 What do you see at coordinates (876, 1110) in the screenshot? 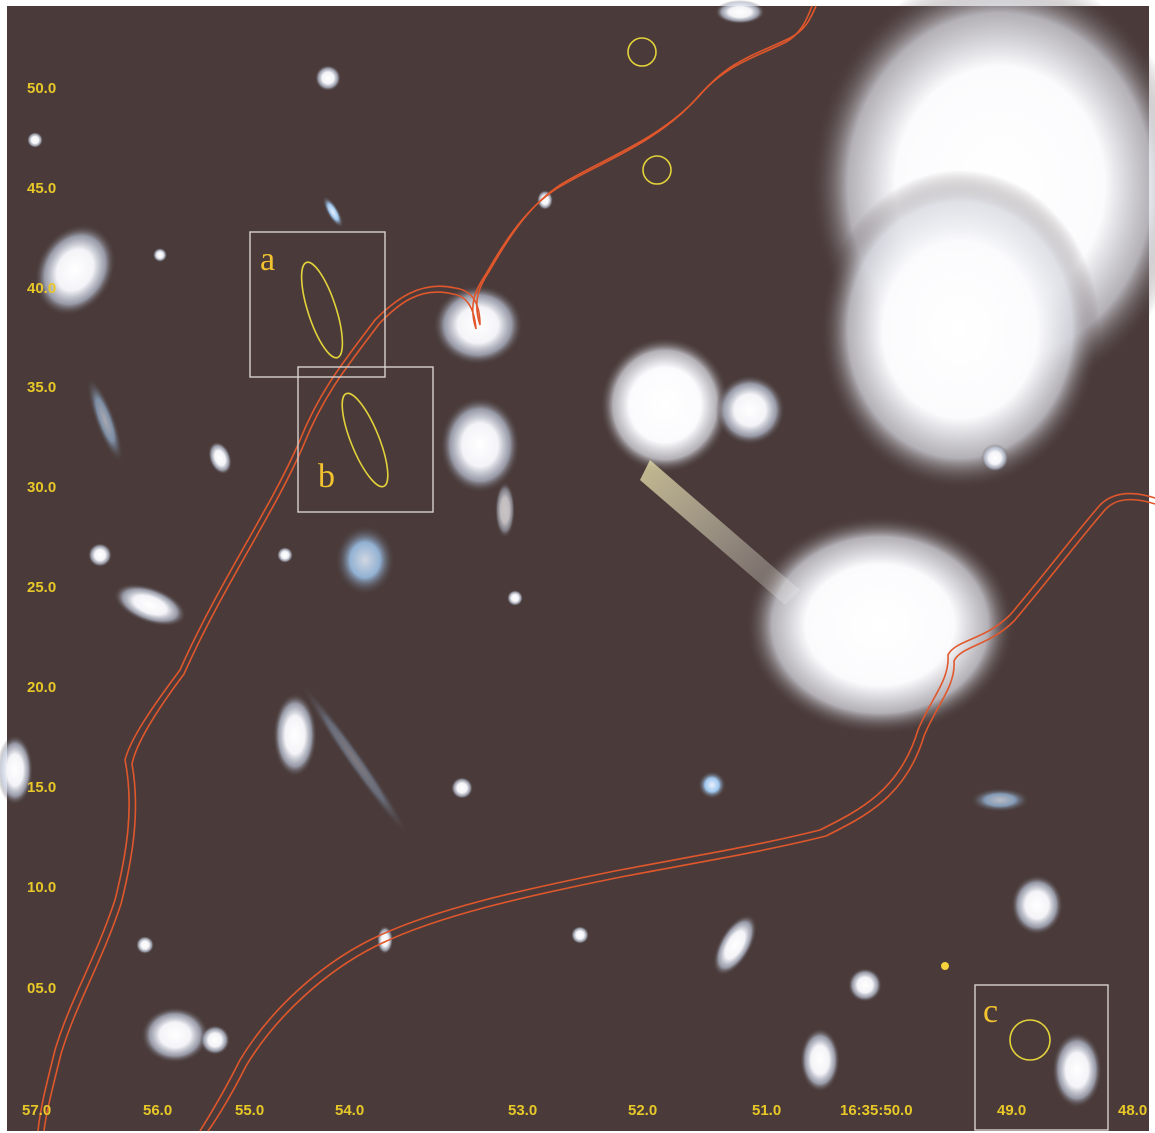
I see `x-tick: 16:35:50.0` at bounding box center [876, 1110].